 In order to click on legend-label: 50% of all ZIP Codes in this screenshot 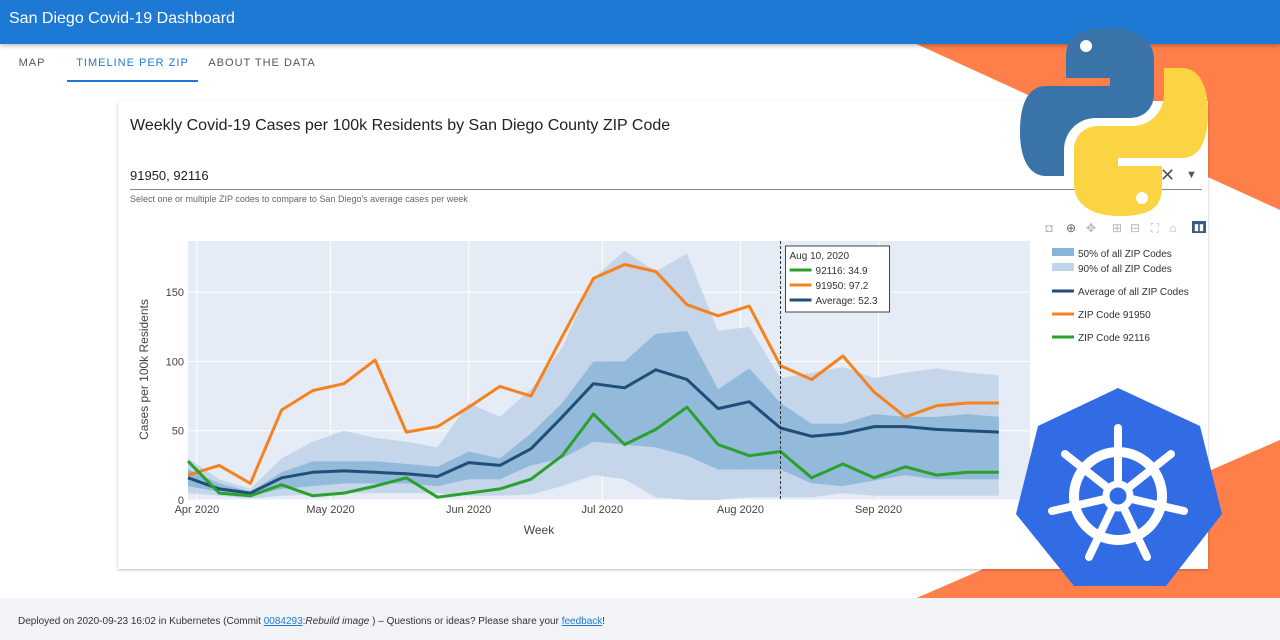, I will do `click(1125, 254)`.